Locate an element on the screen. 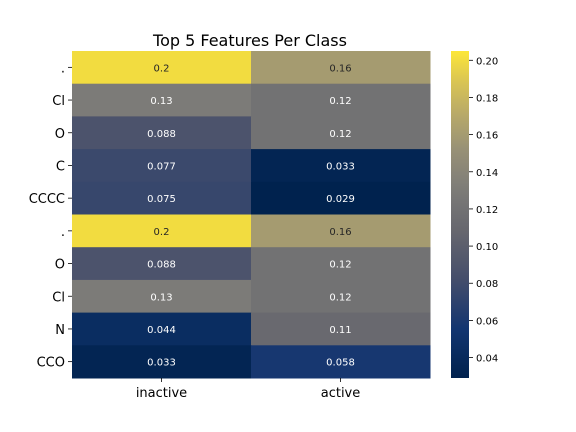 This screenshot has height=432, width=576. cell-value-label: 0.077 is located at coordinates (161, 166).